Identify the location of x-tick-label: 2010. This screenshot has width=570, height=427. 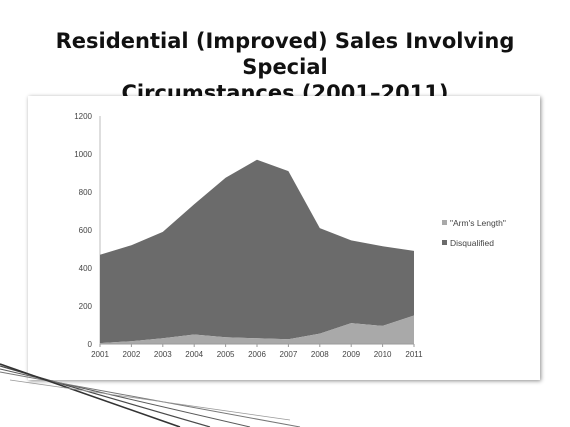
(383, 354).